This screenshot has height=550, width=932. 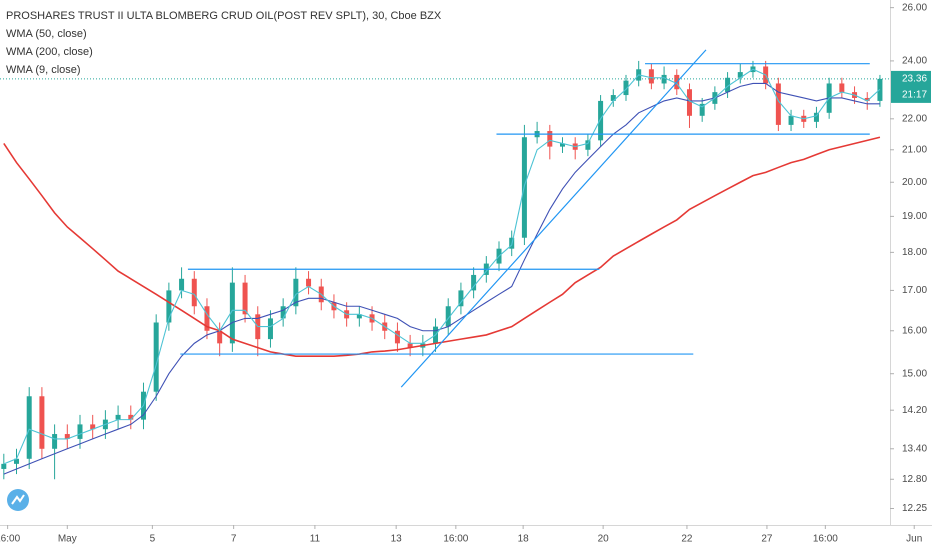 What do you see at coordinates (914, 330) in the screenshot?
I see `y-tick-label: 16.00` at bounding box center [914, 330].